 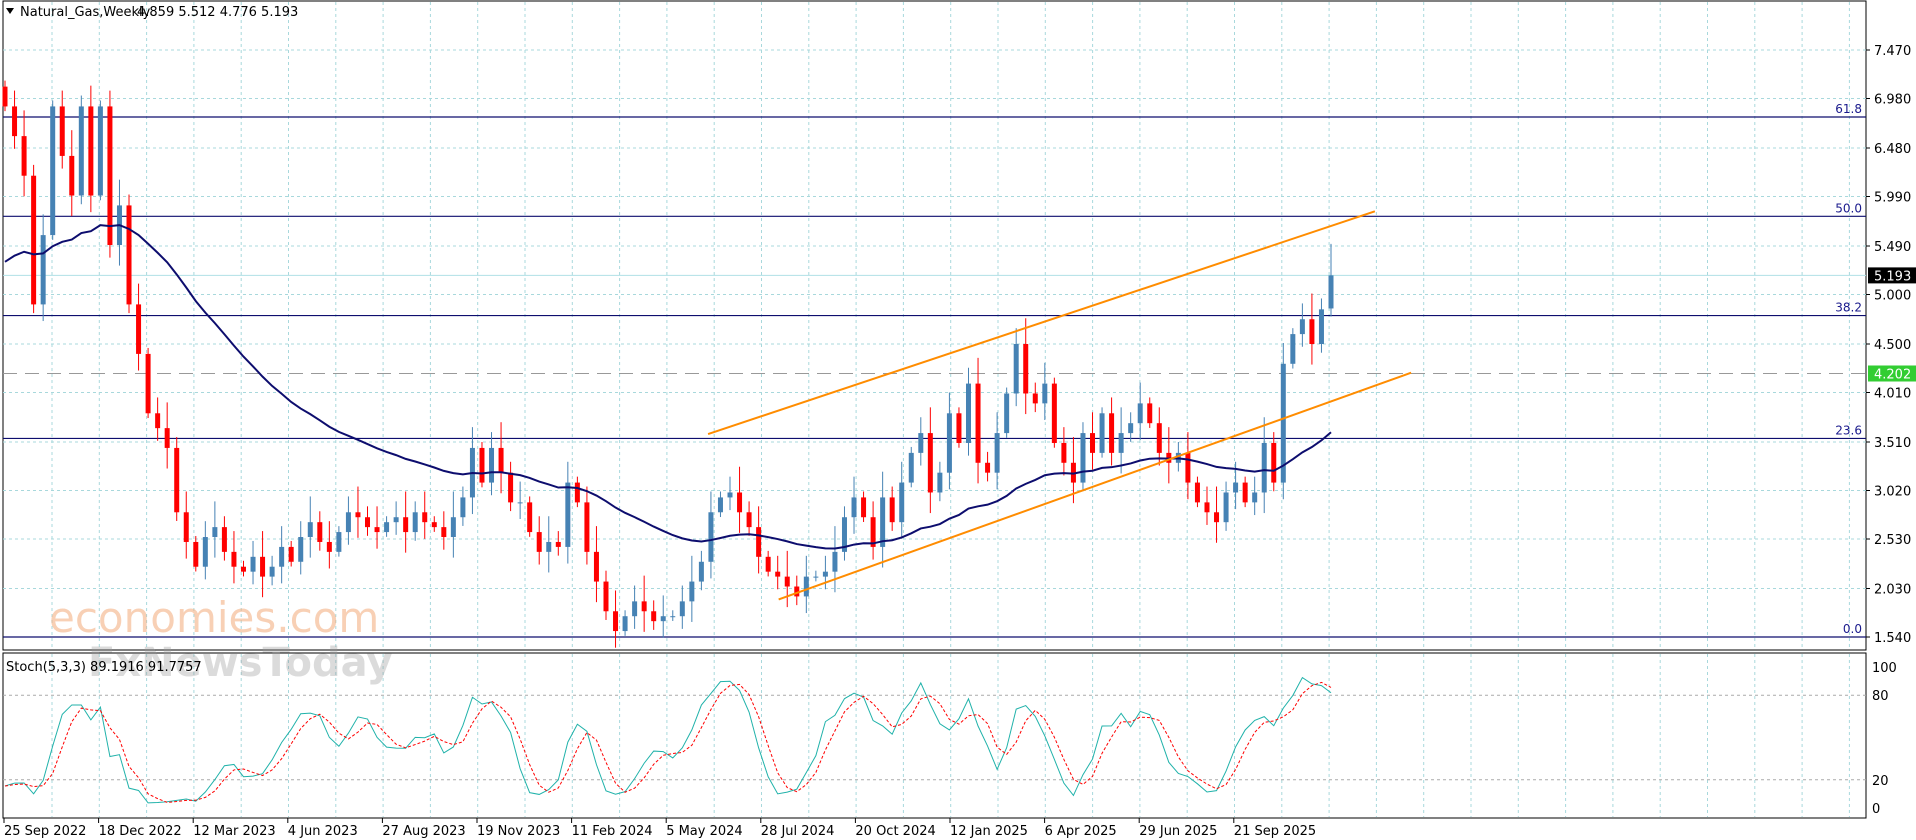 I want to click on y-tick-label: 2.530, so click(x=1892, y=540).